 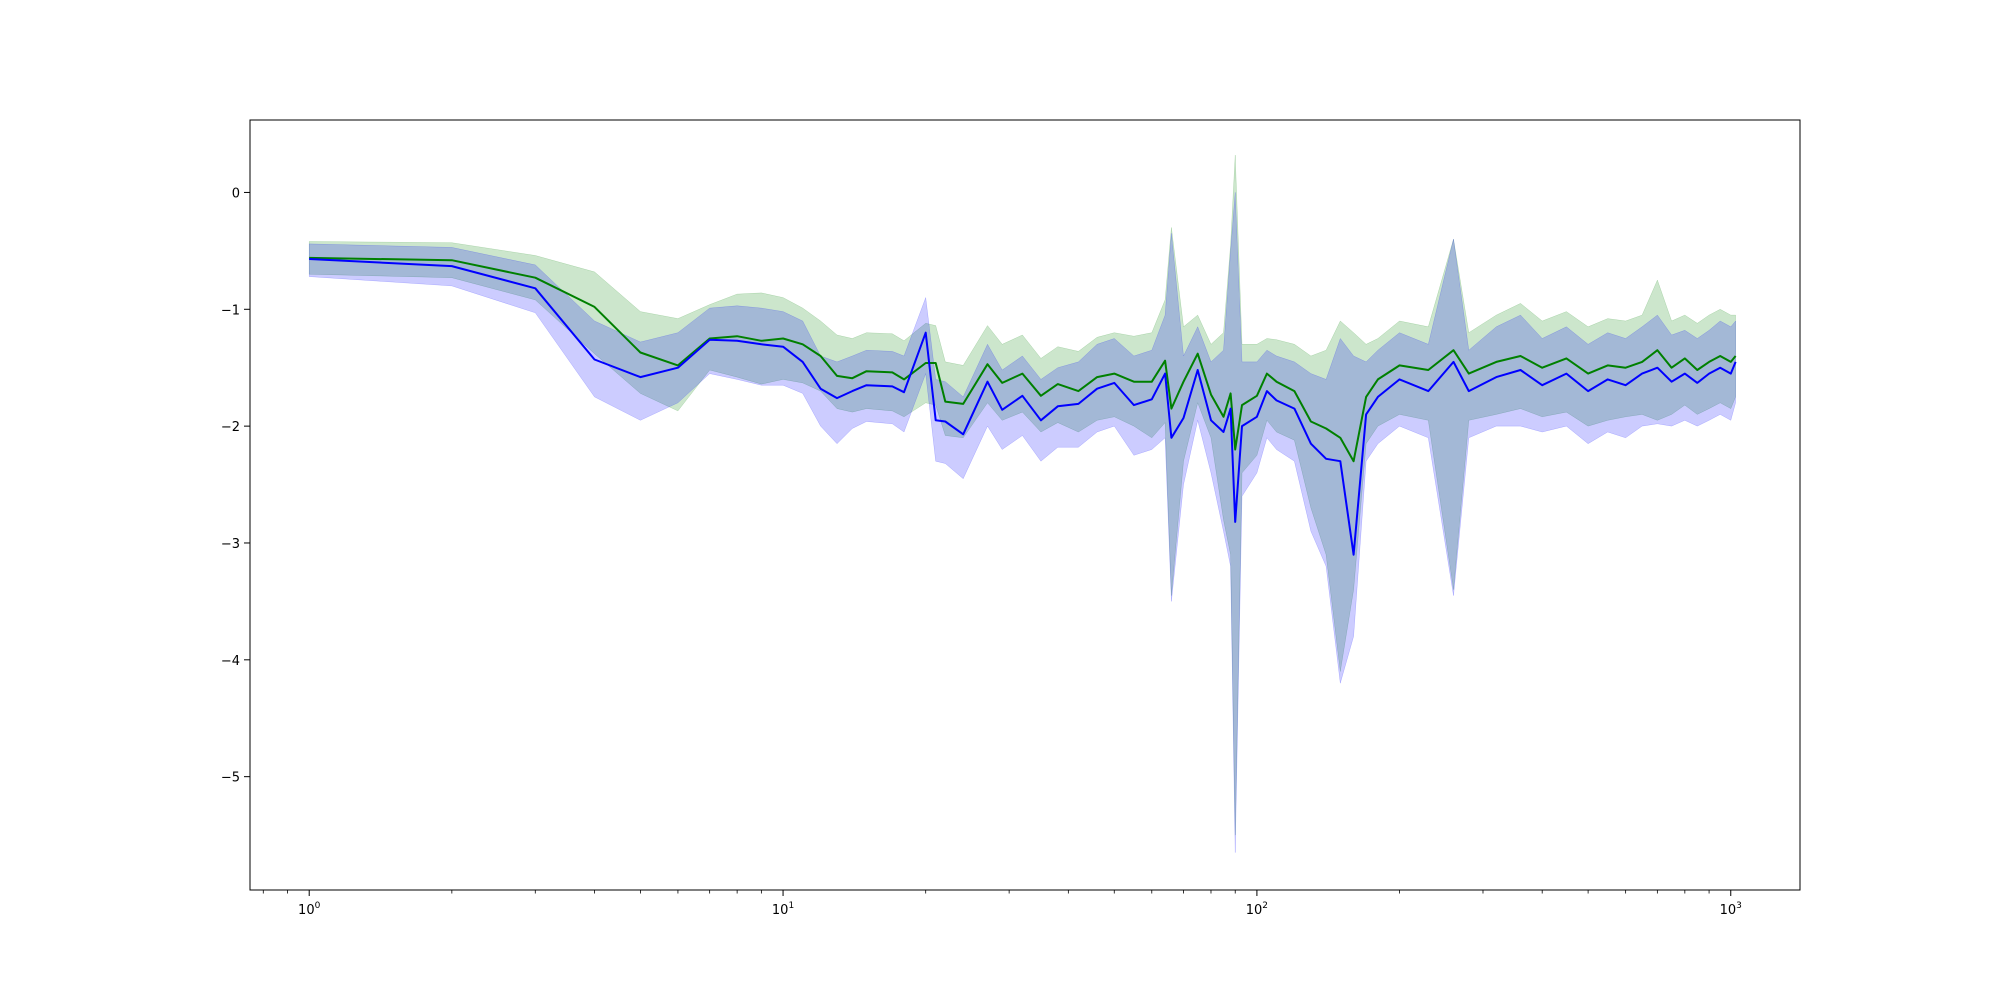 What do you see at coordinates (1257, 909) in the screenshot?
I see `x-tick-label: 10²` at bounding box center [1257, 909].